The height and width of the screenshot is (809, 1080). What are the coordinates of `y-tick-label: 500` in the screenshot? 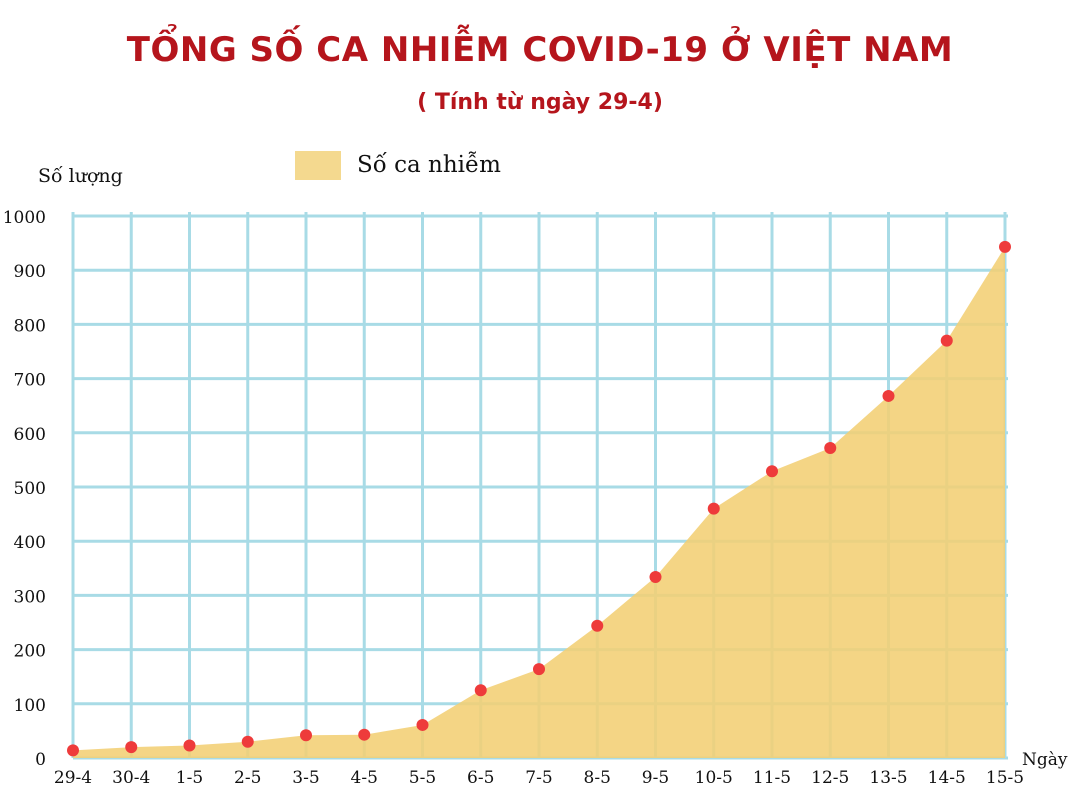 It's located at (30, 489).